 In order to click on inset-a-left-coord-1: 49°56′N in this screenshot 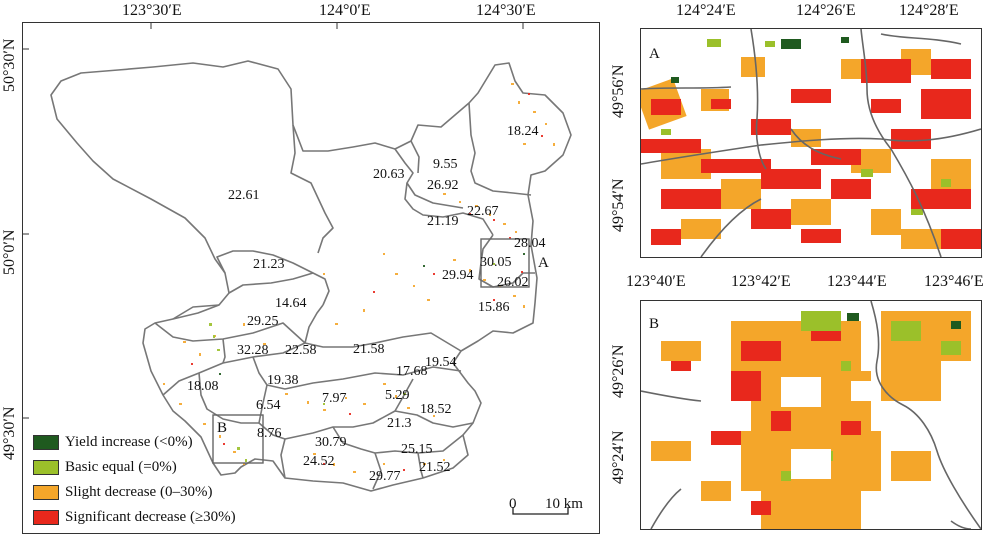, I will do `click(618, 91)`.